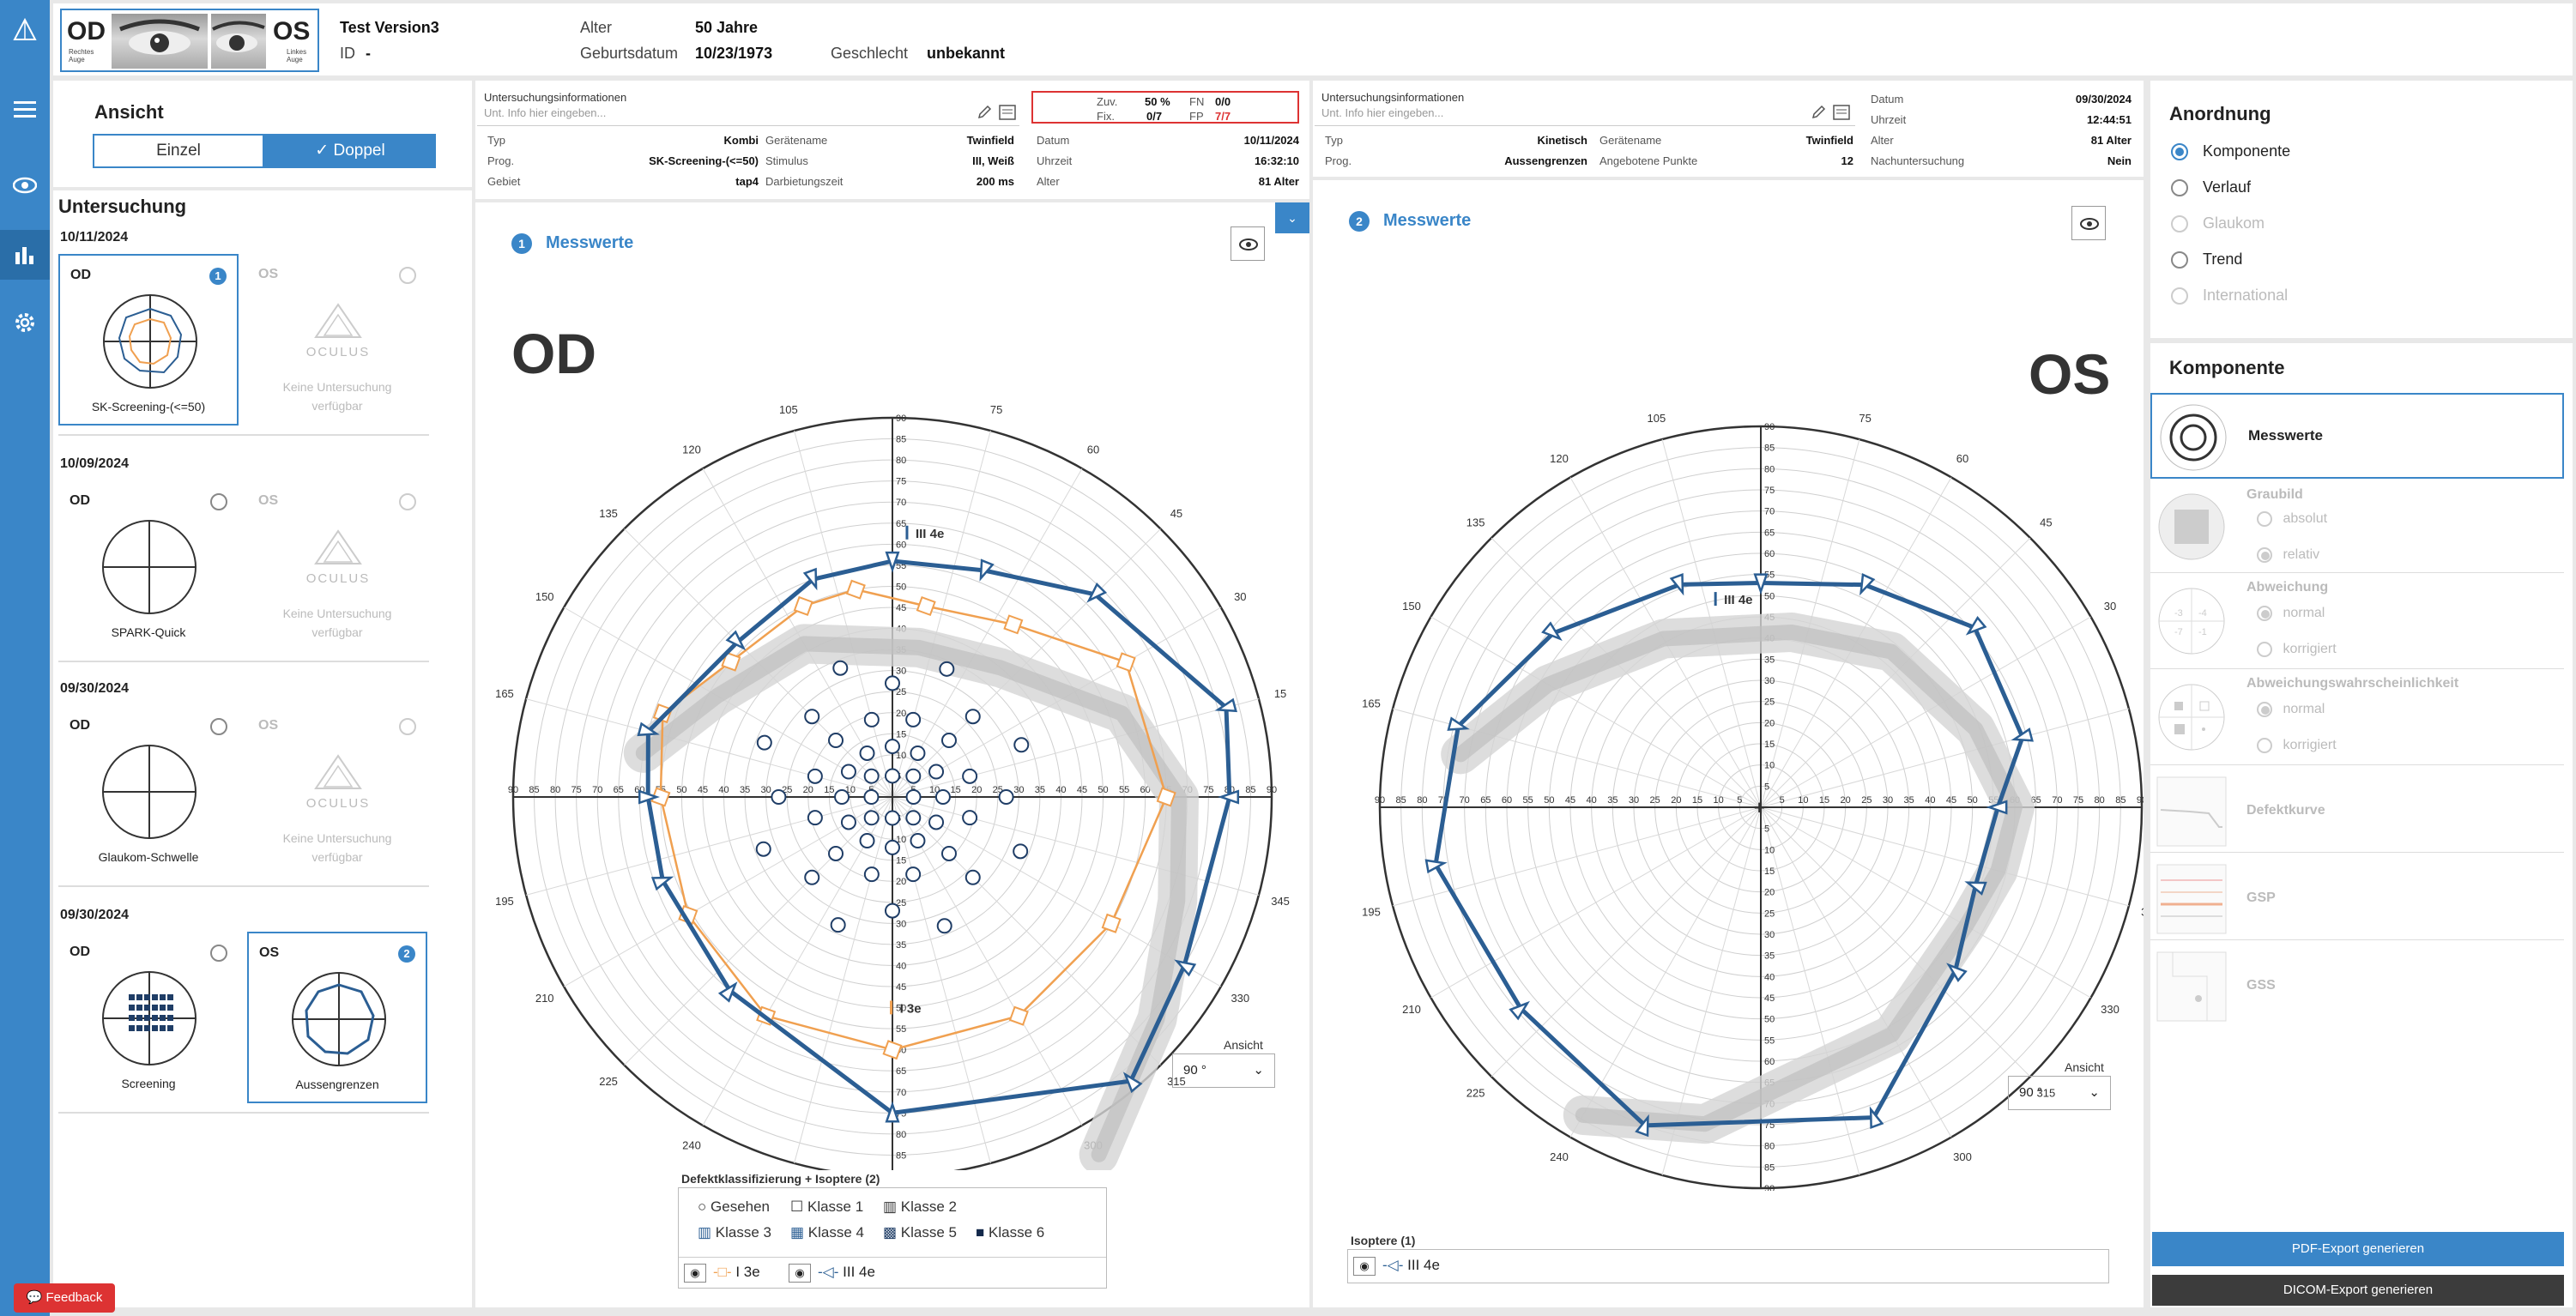 The image size is (2576, 1316). I want to click on exam-caption: verfügbar, so click(337, 406).